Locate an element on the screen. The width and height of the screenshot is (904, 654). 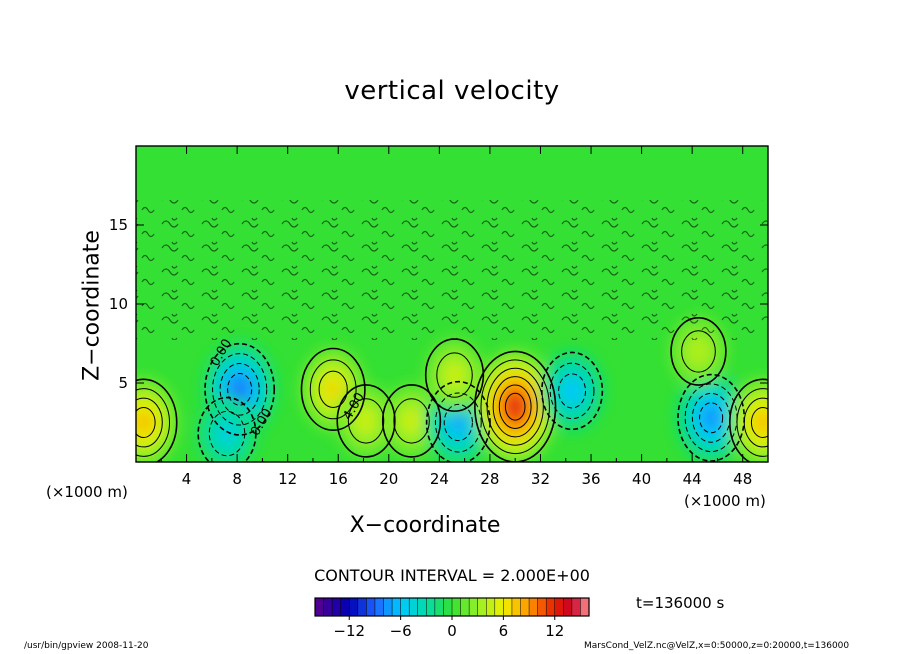
x-tick-label: 4 is located at coordinates (187, 479).